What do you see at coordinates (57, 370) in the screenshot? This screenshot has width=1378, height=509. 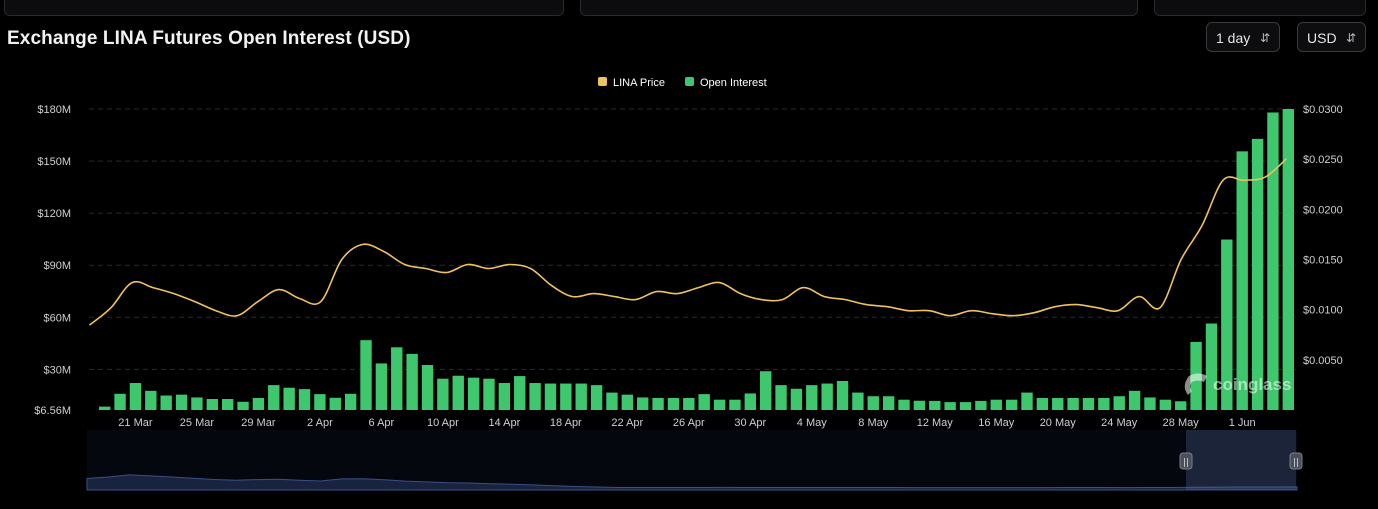 I see `y-left-tick-label: $30M` at bounding box center [57, 370].